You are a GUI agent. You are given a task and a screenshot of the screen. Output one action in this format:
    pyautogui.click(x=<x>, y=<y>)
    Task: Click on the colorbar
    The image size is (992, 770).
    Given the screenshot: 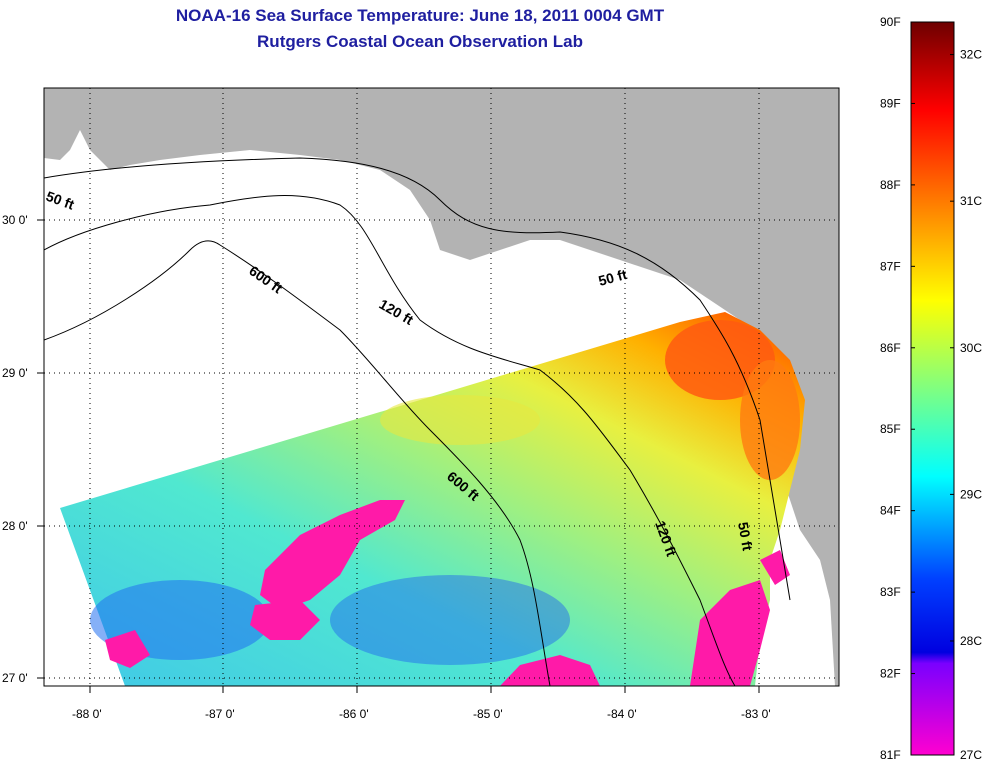 What is the action you would take?
    pyautogui.click(x=932, y=388)
    